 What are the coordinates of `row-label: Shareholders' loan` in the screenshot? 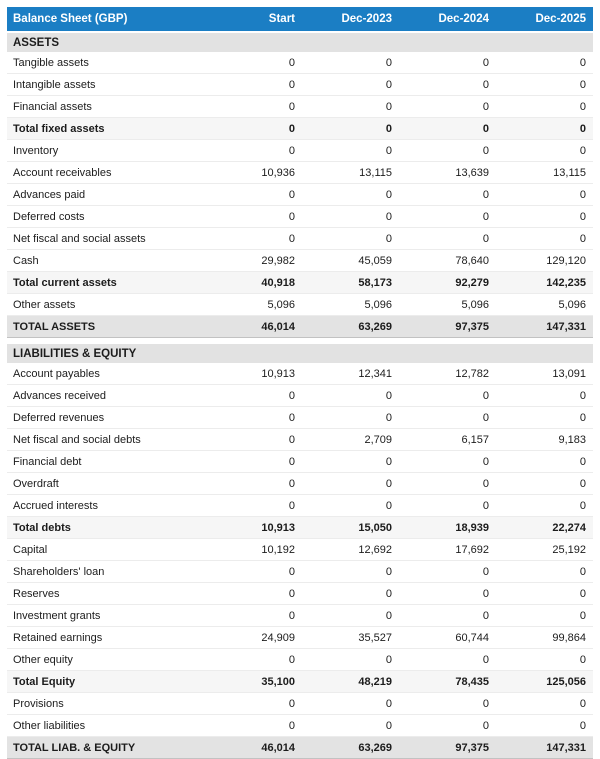 It's located at (106, 571).